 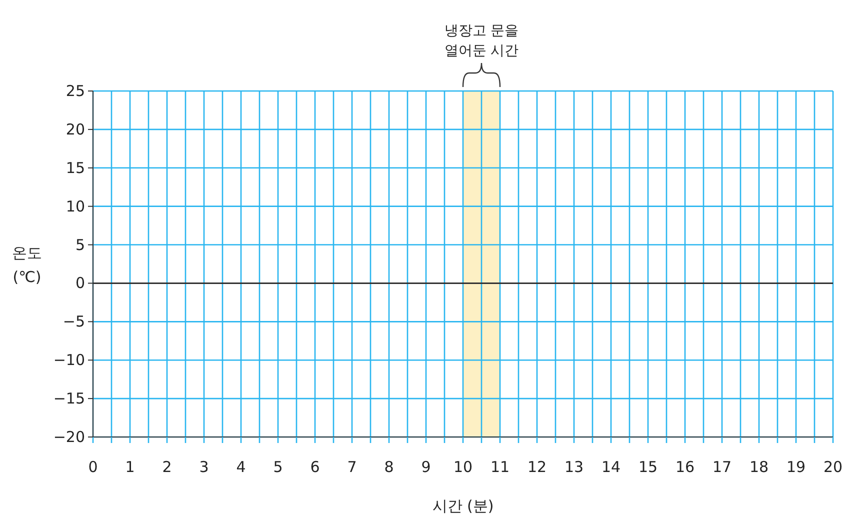 I want to click on y-tick-label: −15, so click(x=69, y=399).